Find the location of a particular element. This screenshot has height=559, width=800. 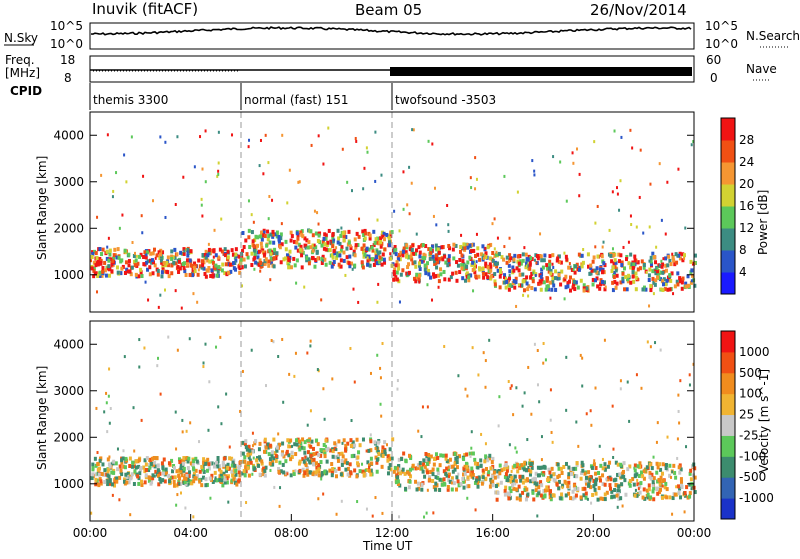

station-title: Inuvik (fitACF) is located at coordinates (145, 9).